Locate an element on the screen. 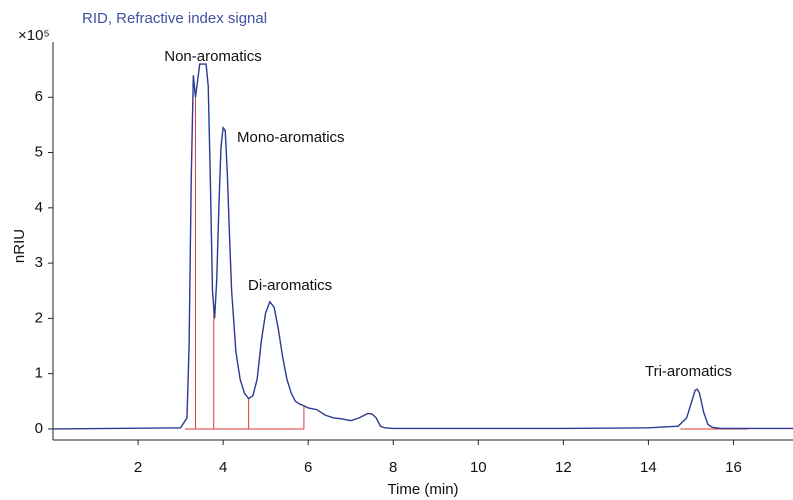 The height and width of the screenshot is (500, 793). peak-label: Non-aromatics is located at coordinates (213, 56).